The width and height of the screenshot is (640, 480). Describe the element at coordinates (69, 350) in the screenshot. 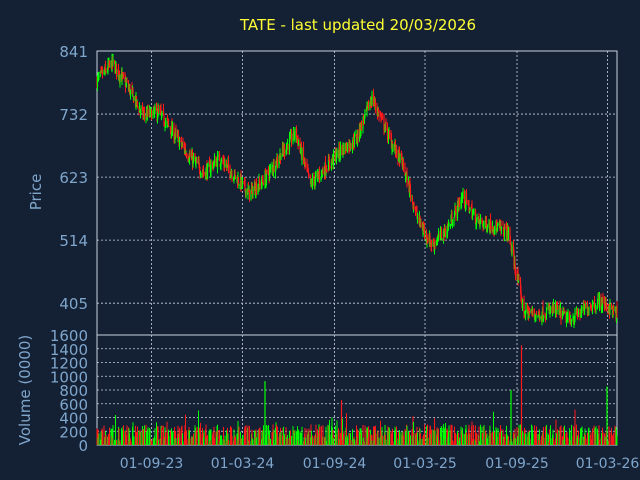

I see `volume-tick-label: 1400` at that location.